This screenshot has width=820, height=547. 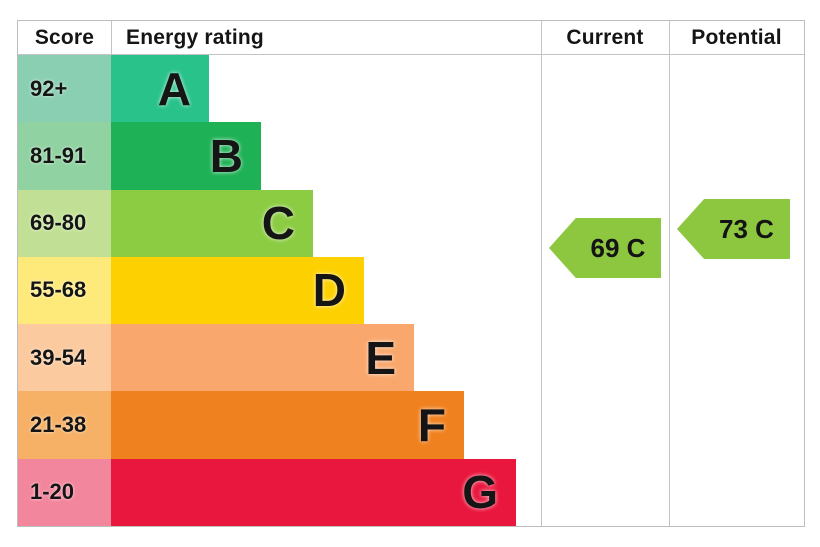 What do you see at coordinates (262, 358) in the screenshot?
I see `band-bar-e: E` at bounding box center [262, 358].